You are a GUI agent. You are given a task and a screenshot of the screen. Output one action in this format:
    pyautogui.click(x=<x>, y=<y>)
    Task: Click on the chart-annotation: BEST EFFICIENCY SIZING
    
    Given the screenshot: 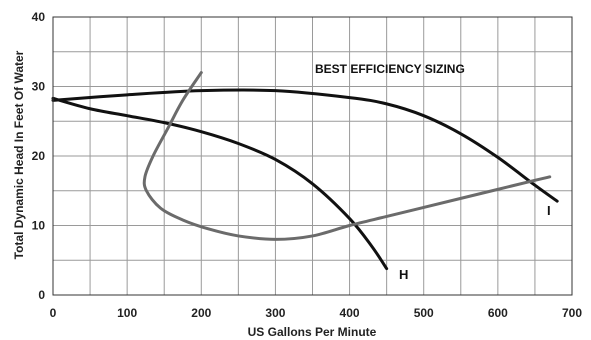 What is the action you would take?
    pyautogui.click(x=390, y=69)
    